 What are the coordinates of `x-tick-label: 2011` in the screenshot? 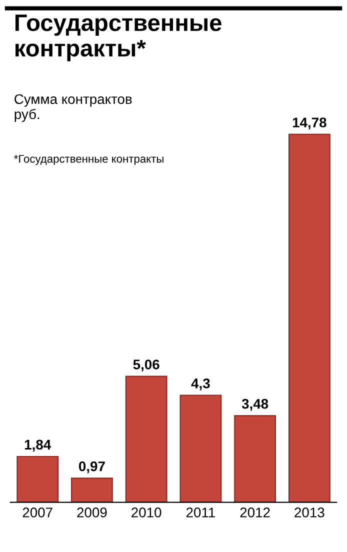 It's located at (200, 513).